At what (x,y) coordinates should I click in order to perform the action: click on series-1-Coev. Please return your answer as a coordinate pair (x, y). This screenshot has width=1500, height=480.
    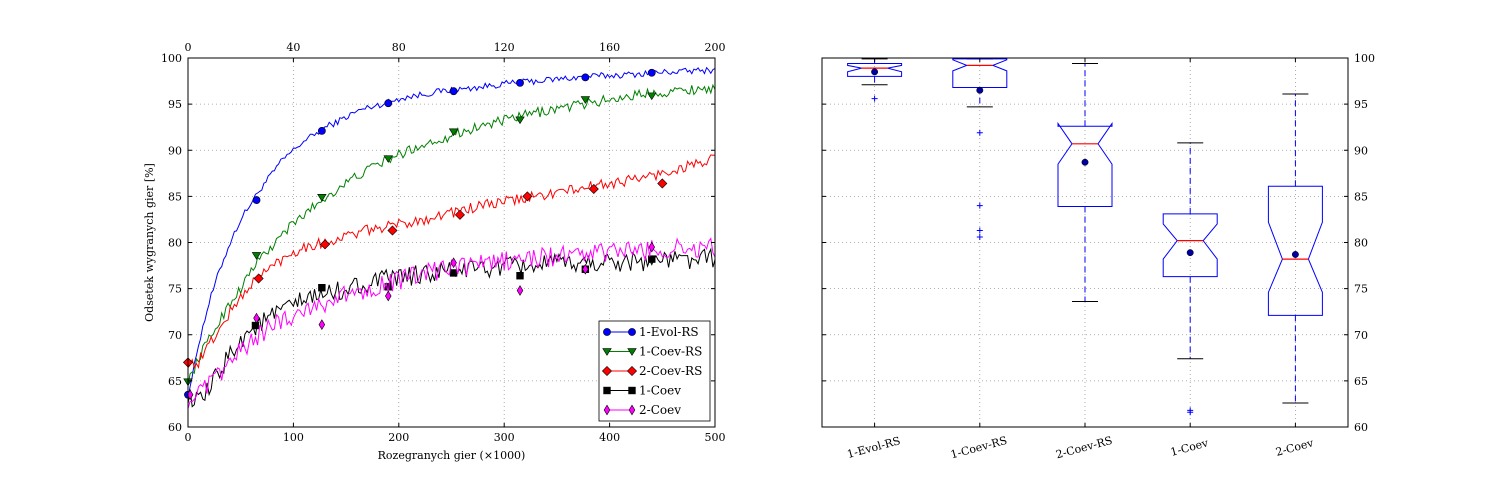
    Looking at the image, I should click on (451, 327).